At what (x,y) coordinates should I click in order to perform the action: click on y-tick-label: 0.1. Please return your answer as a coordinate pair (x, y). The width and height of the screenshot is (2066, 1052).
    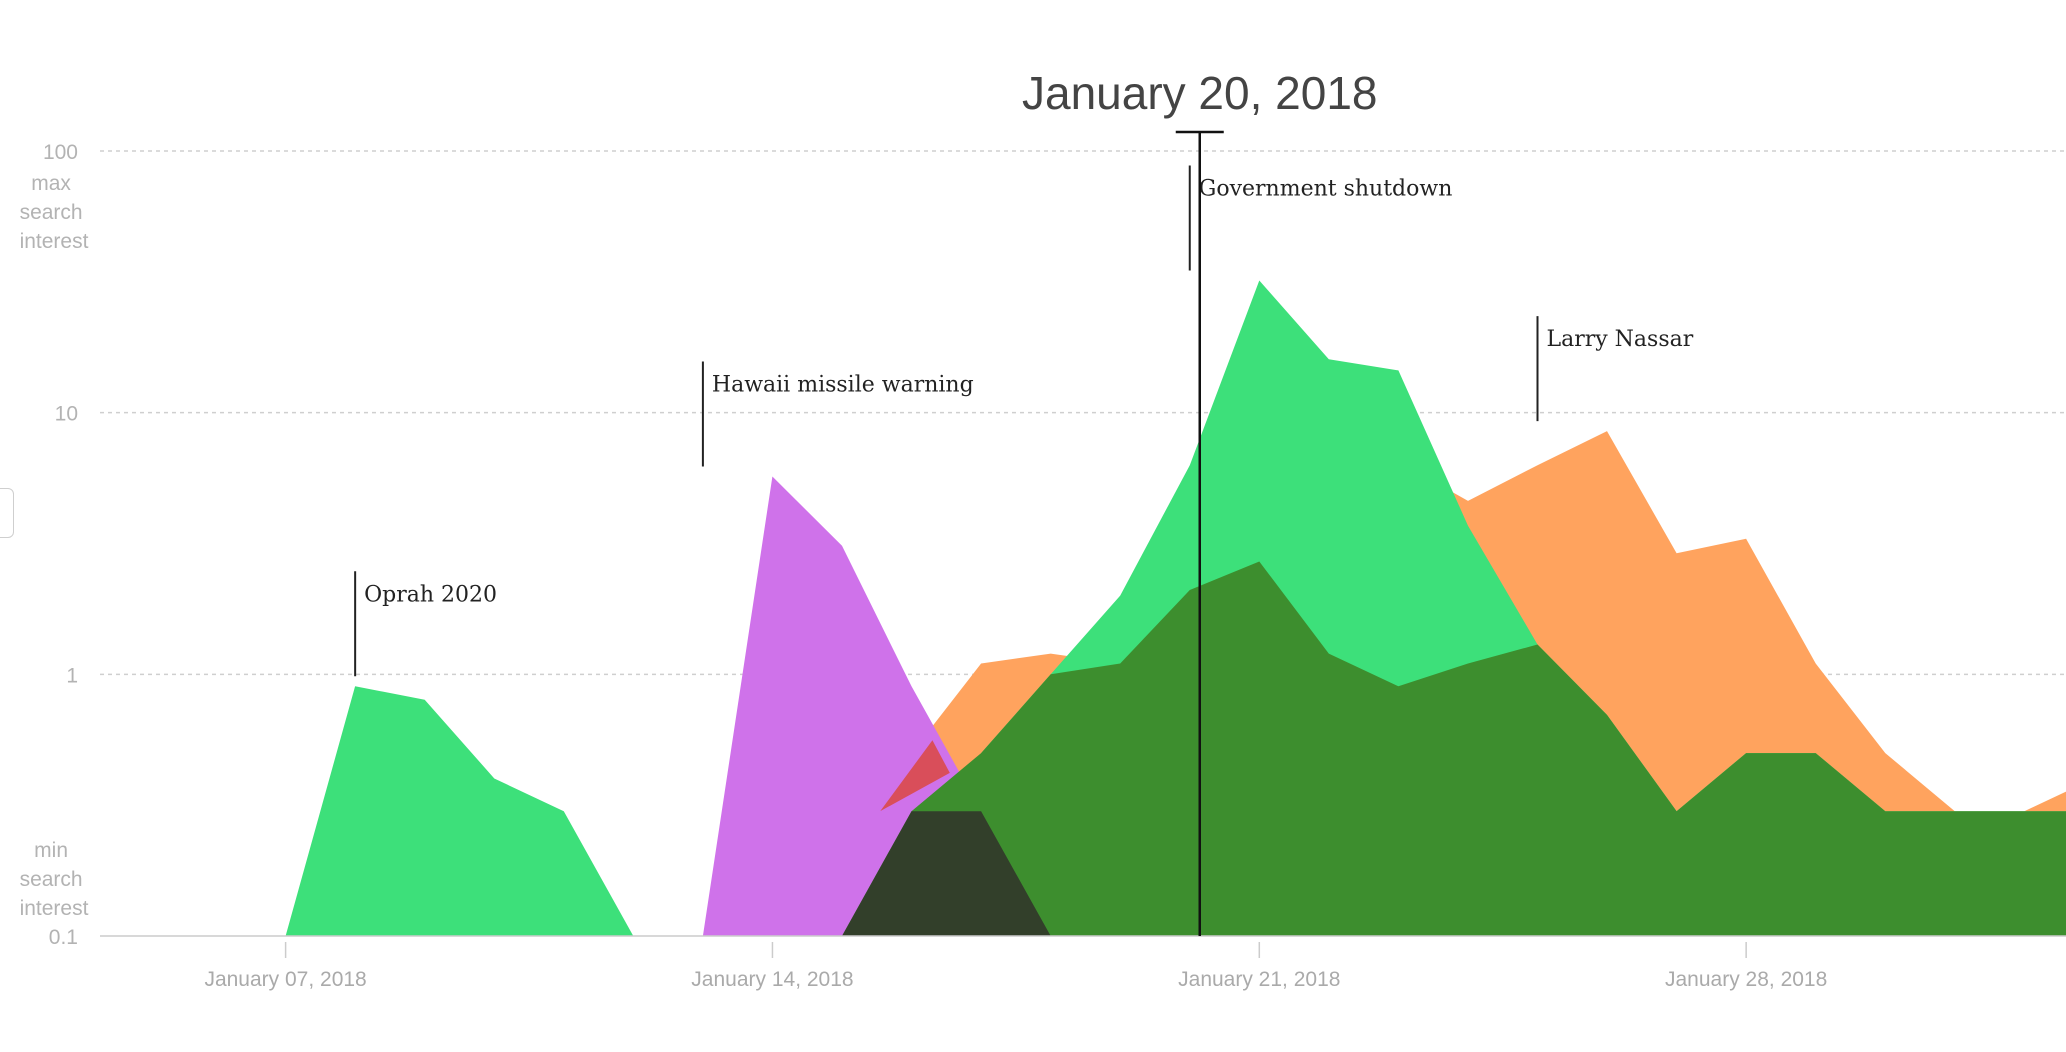
    Looking at the image, I should click on (63, 937).